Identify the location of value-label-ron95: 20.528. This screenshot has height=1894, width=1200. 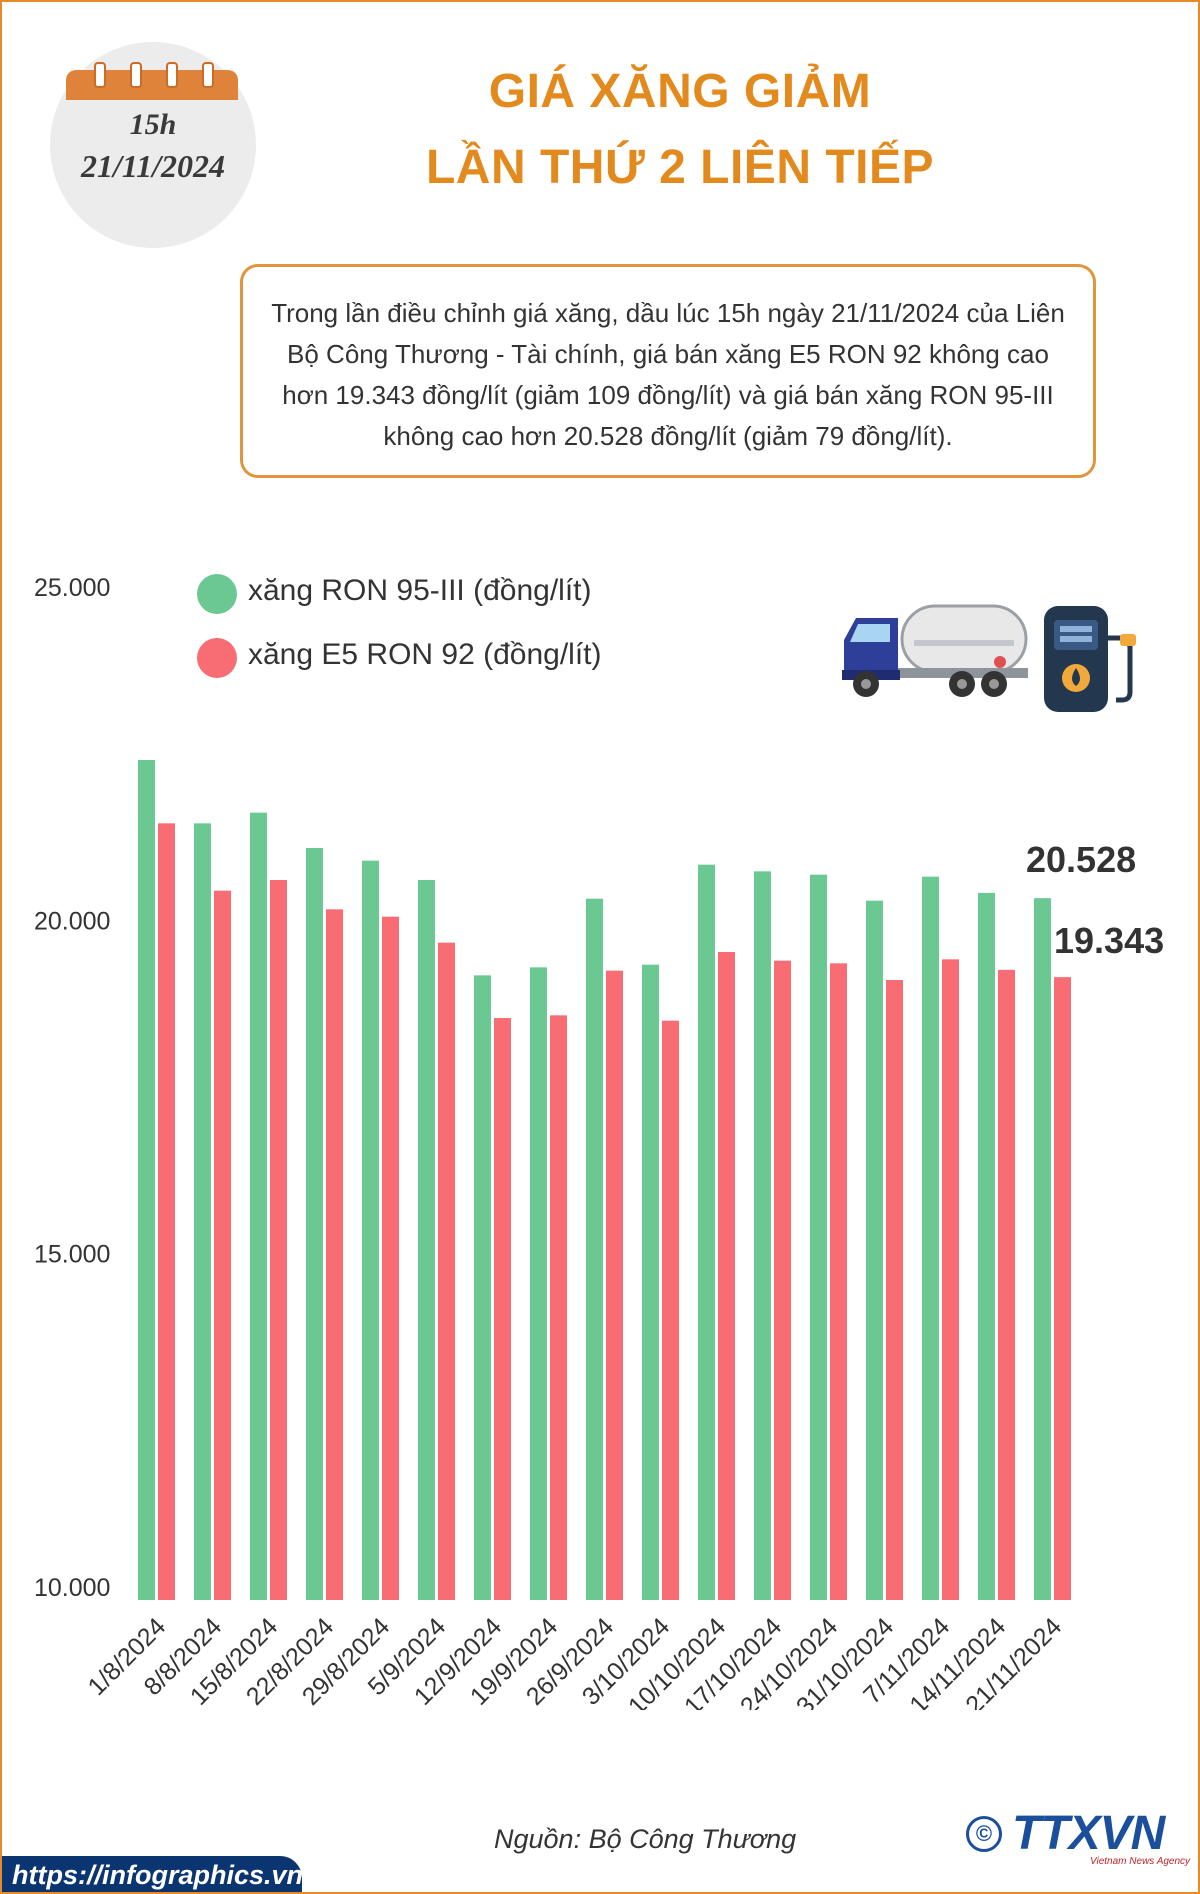
(1081, 859).